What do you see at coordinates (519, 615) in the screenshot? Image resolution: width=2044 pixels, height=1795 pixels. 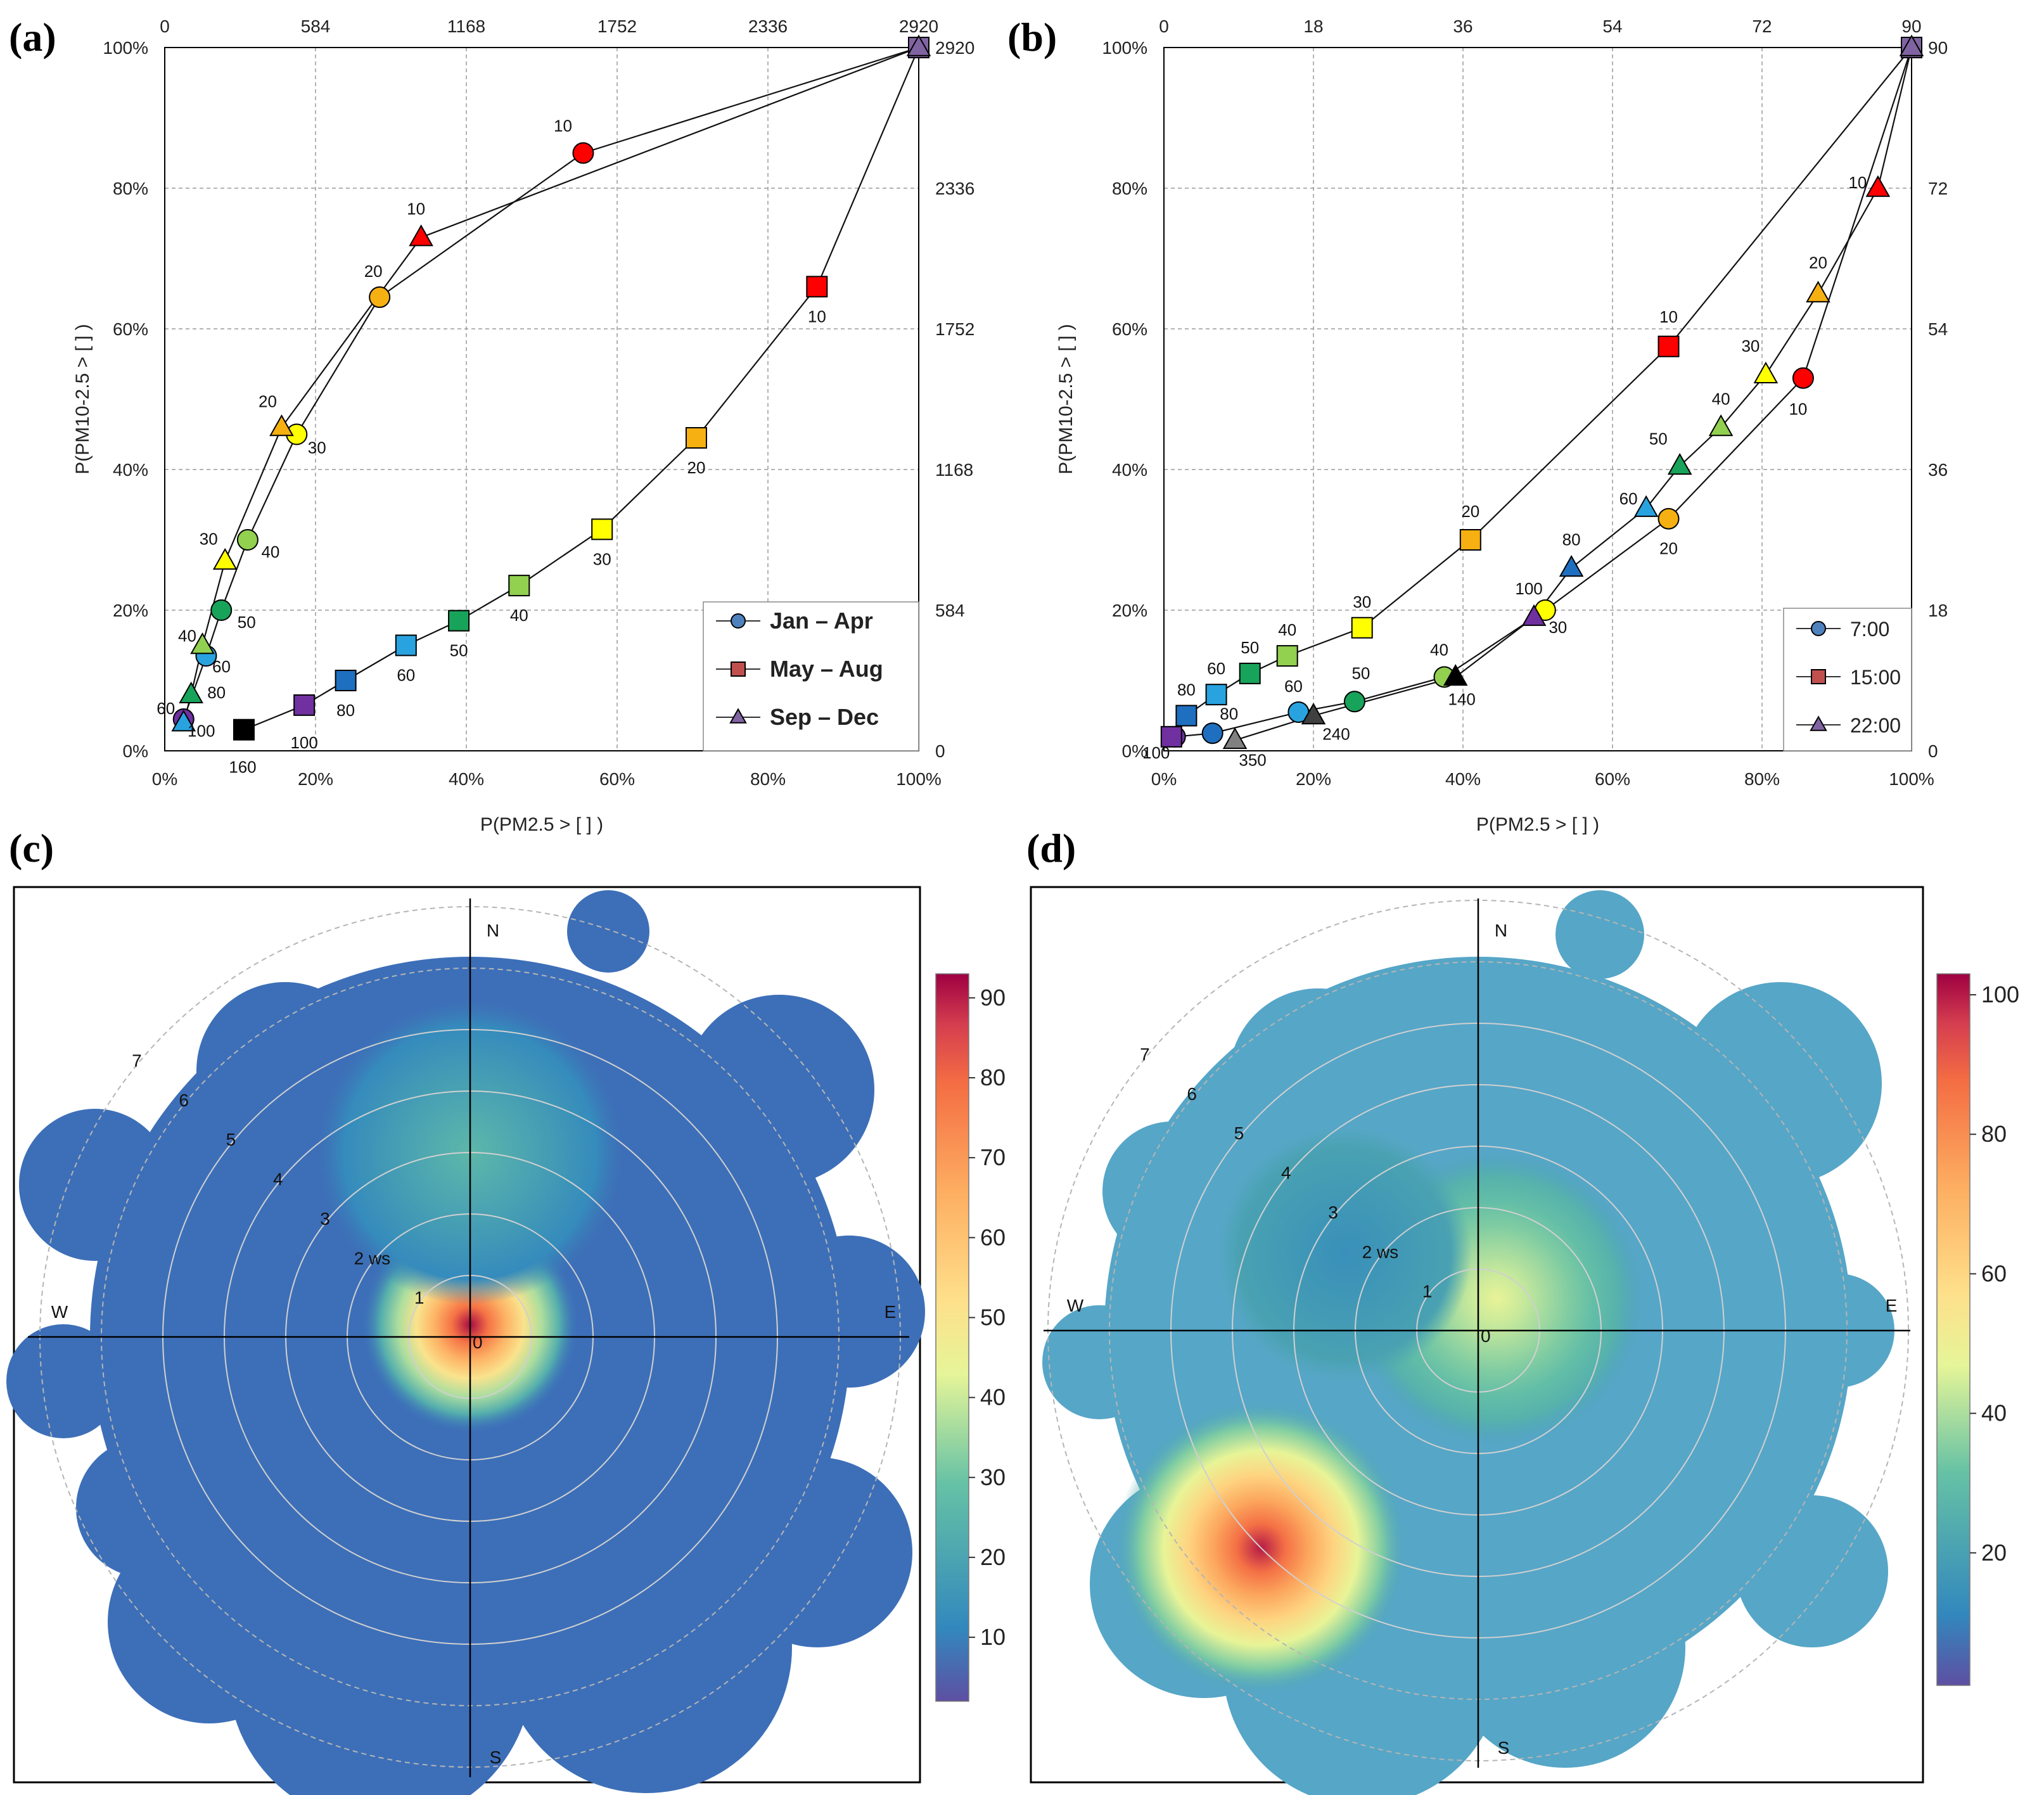 I see `data-label: 40` at bounding box center [519, 615].